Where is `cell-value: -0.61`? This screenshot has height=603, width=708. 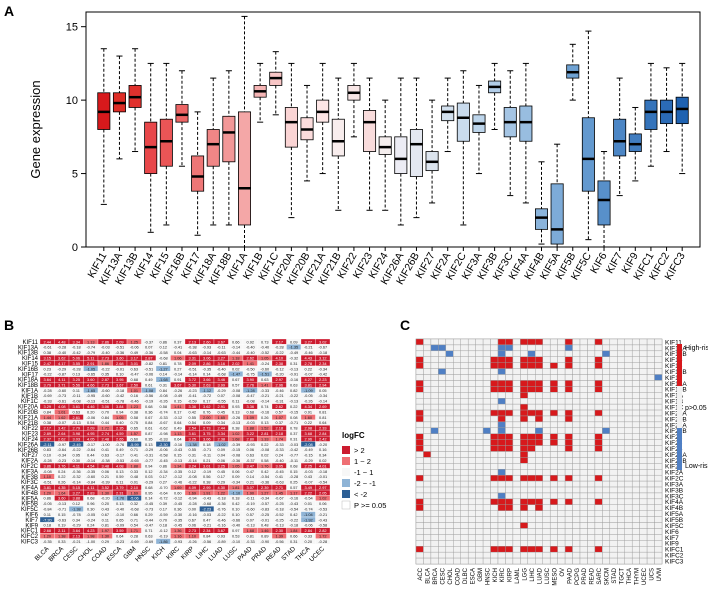
cell-value: -0.61 is located at coordinates (47, 347).